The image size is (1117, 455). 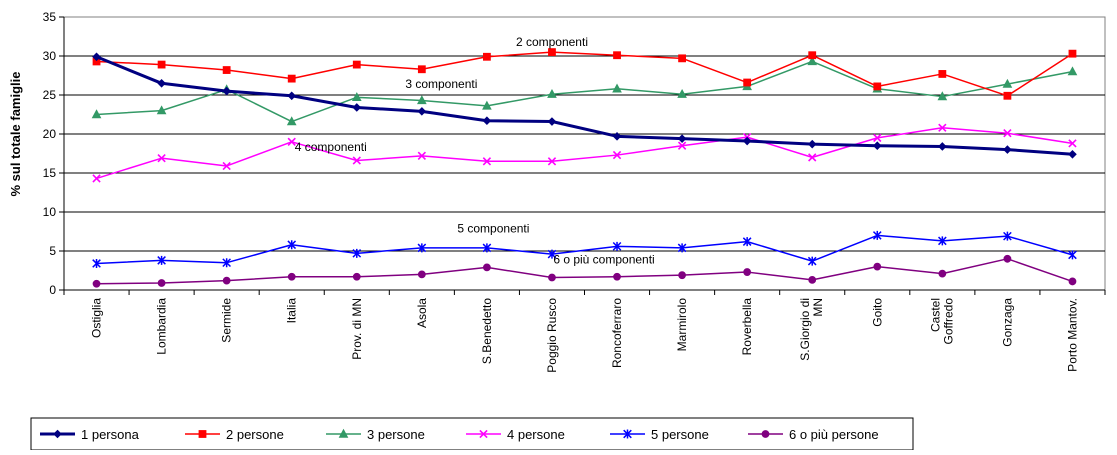 I want to click on x-tick-label: Prov. di MN, so click(x=357, y=329).